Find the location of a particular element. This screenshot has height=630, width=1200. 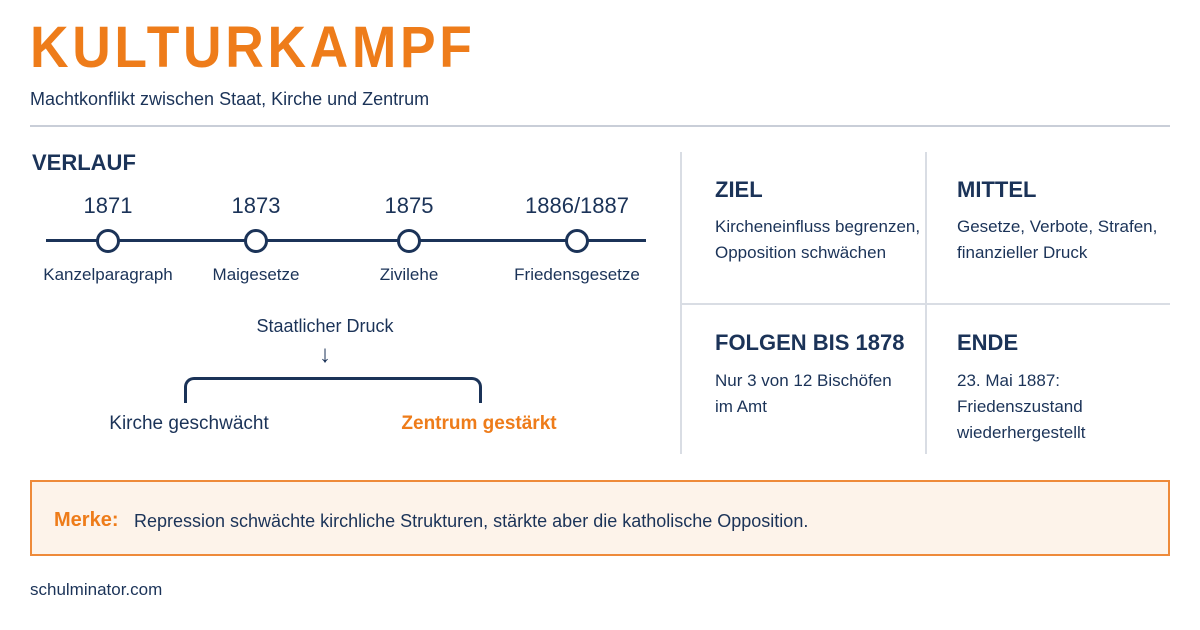

timeline-event-label: Zivilehe is located at coordinates (409, 274).